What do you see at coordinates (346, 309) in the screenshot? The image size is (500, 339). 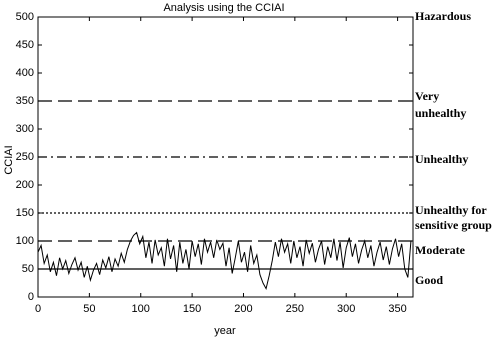 I see `x-tick-label: 300` at bounding box center [346, 309].